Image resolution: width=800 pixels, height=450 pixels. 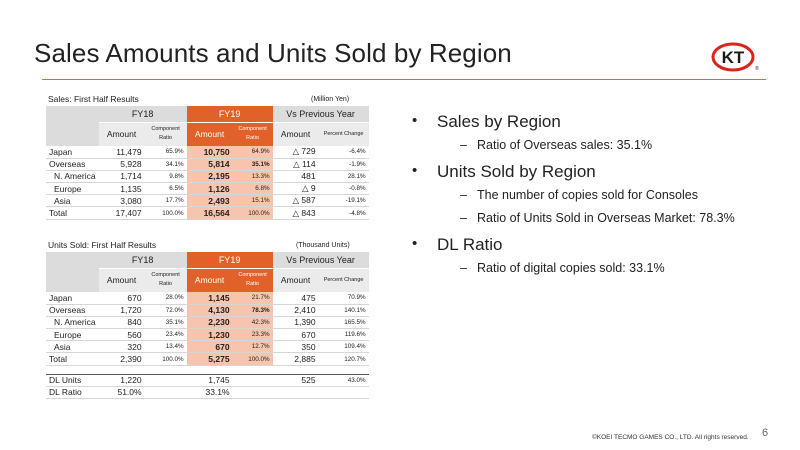 What do you see at coordinates (295, 380) in the screenshot?
I see `vs-amount-cell: 525` at bounding box center [295, 380].